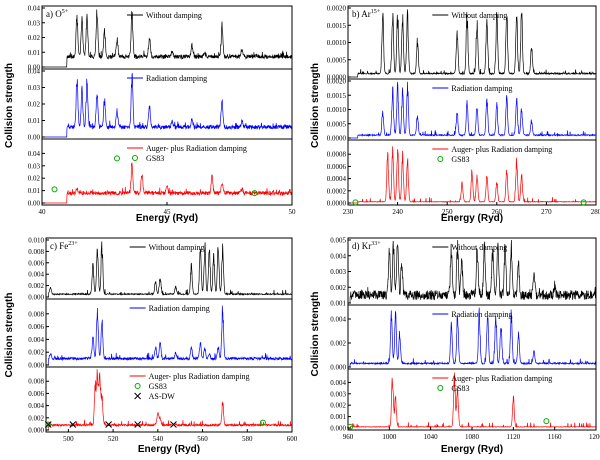 Image resolution: width=600 pixels, height=460 pixels. I want to click on legend-gs83-label: GS83, so click(158, 386).